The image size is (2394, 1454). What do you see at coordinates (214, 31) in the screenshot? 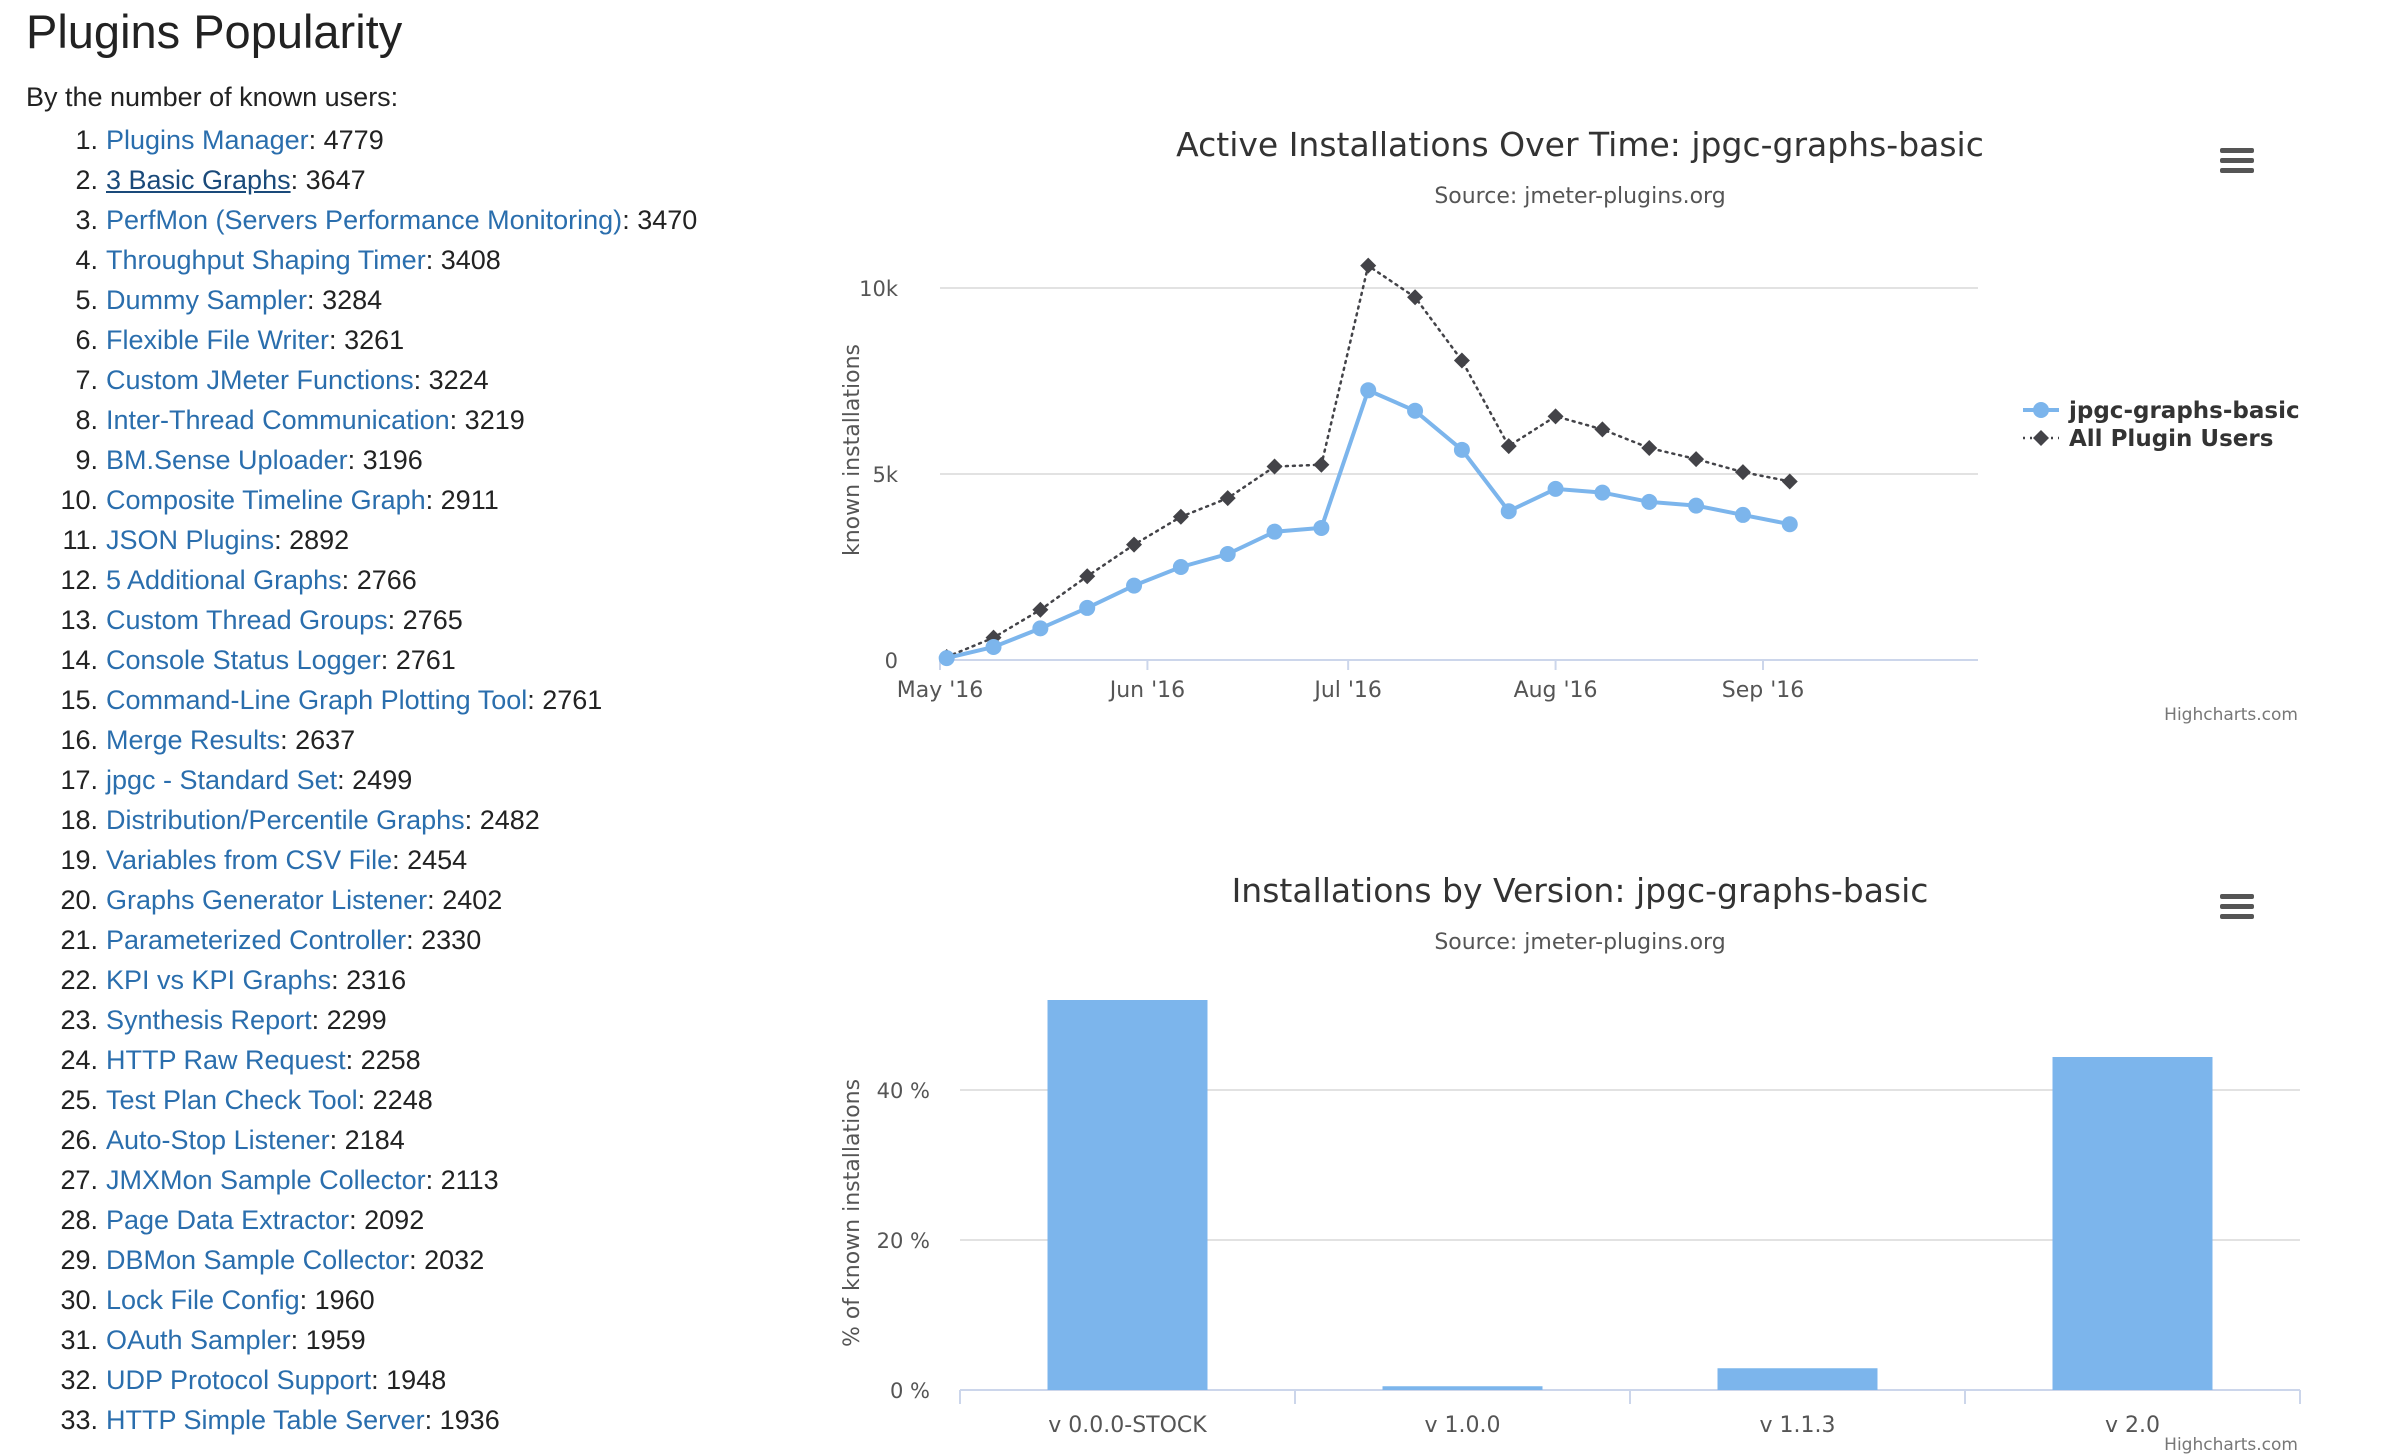
I see `page-title: Plugins Popularity` at bounding box center [214, 31].